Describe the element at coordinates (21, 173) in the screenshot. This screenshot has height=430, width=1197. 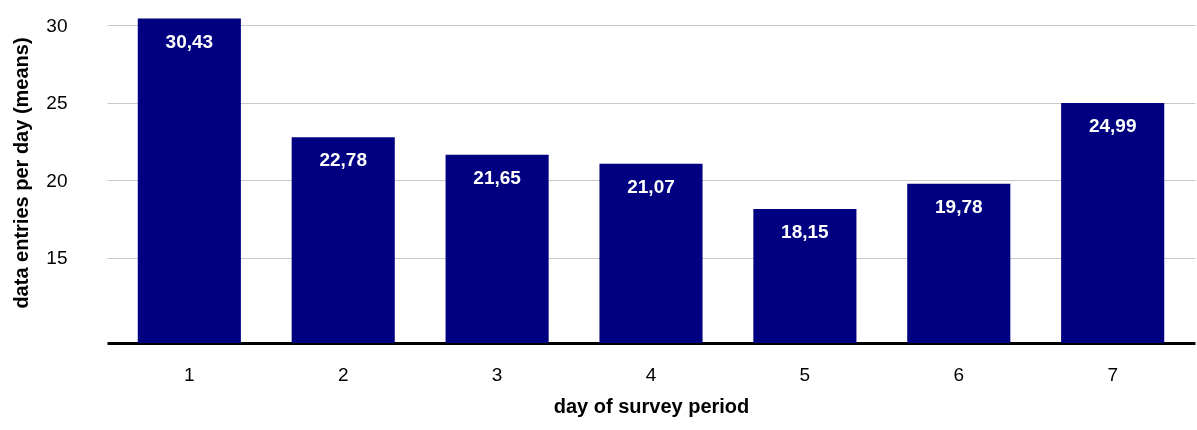
I see `y-axis-title: data entries per day (means)` at that location.